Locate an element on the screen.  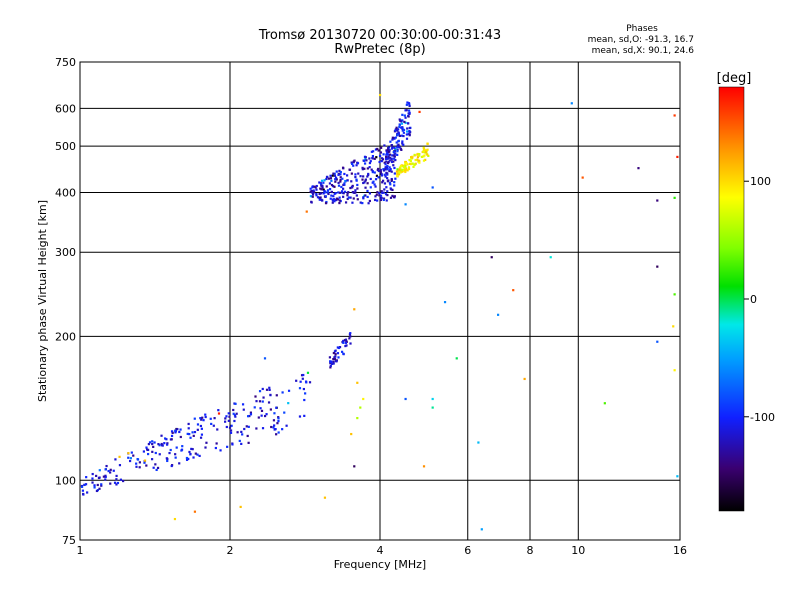
x-tick-label: 1 is located at coordinates (80, 550).